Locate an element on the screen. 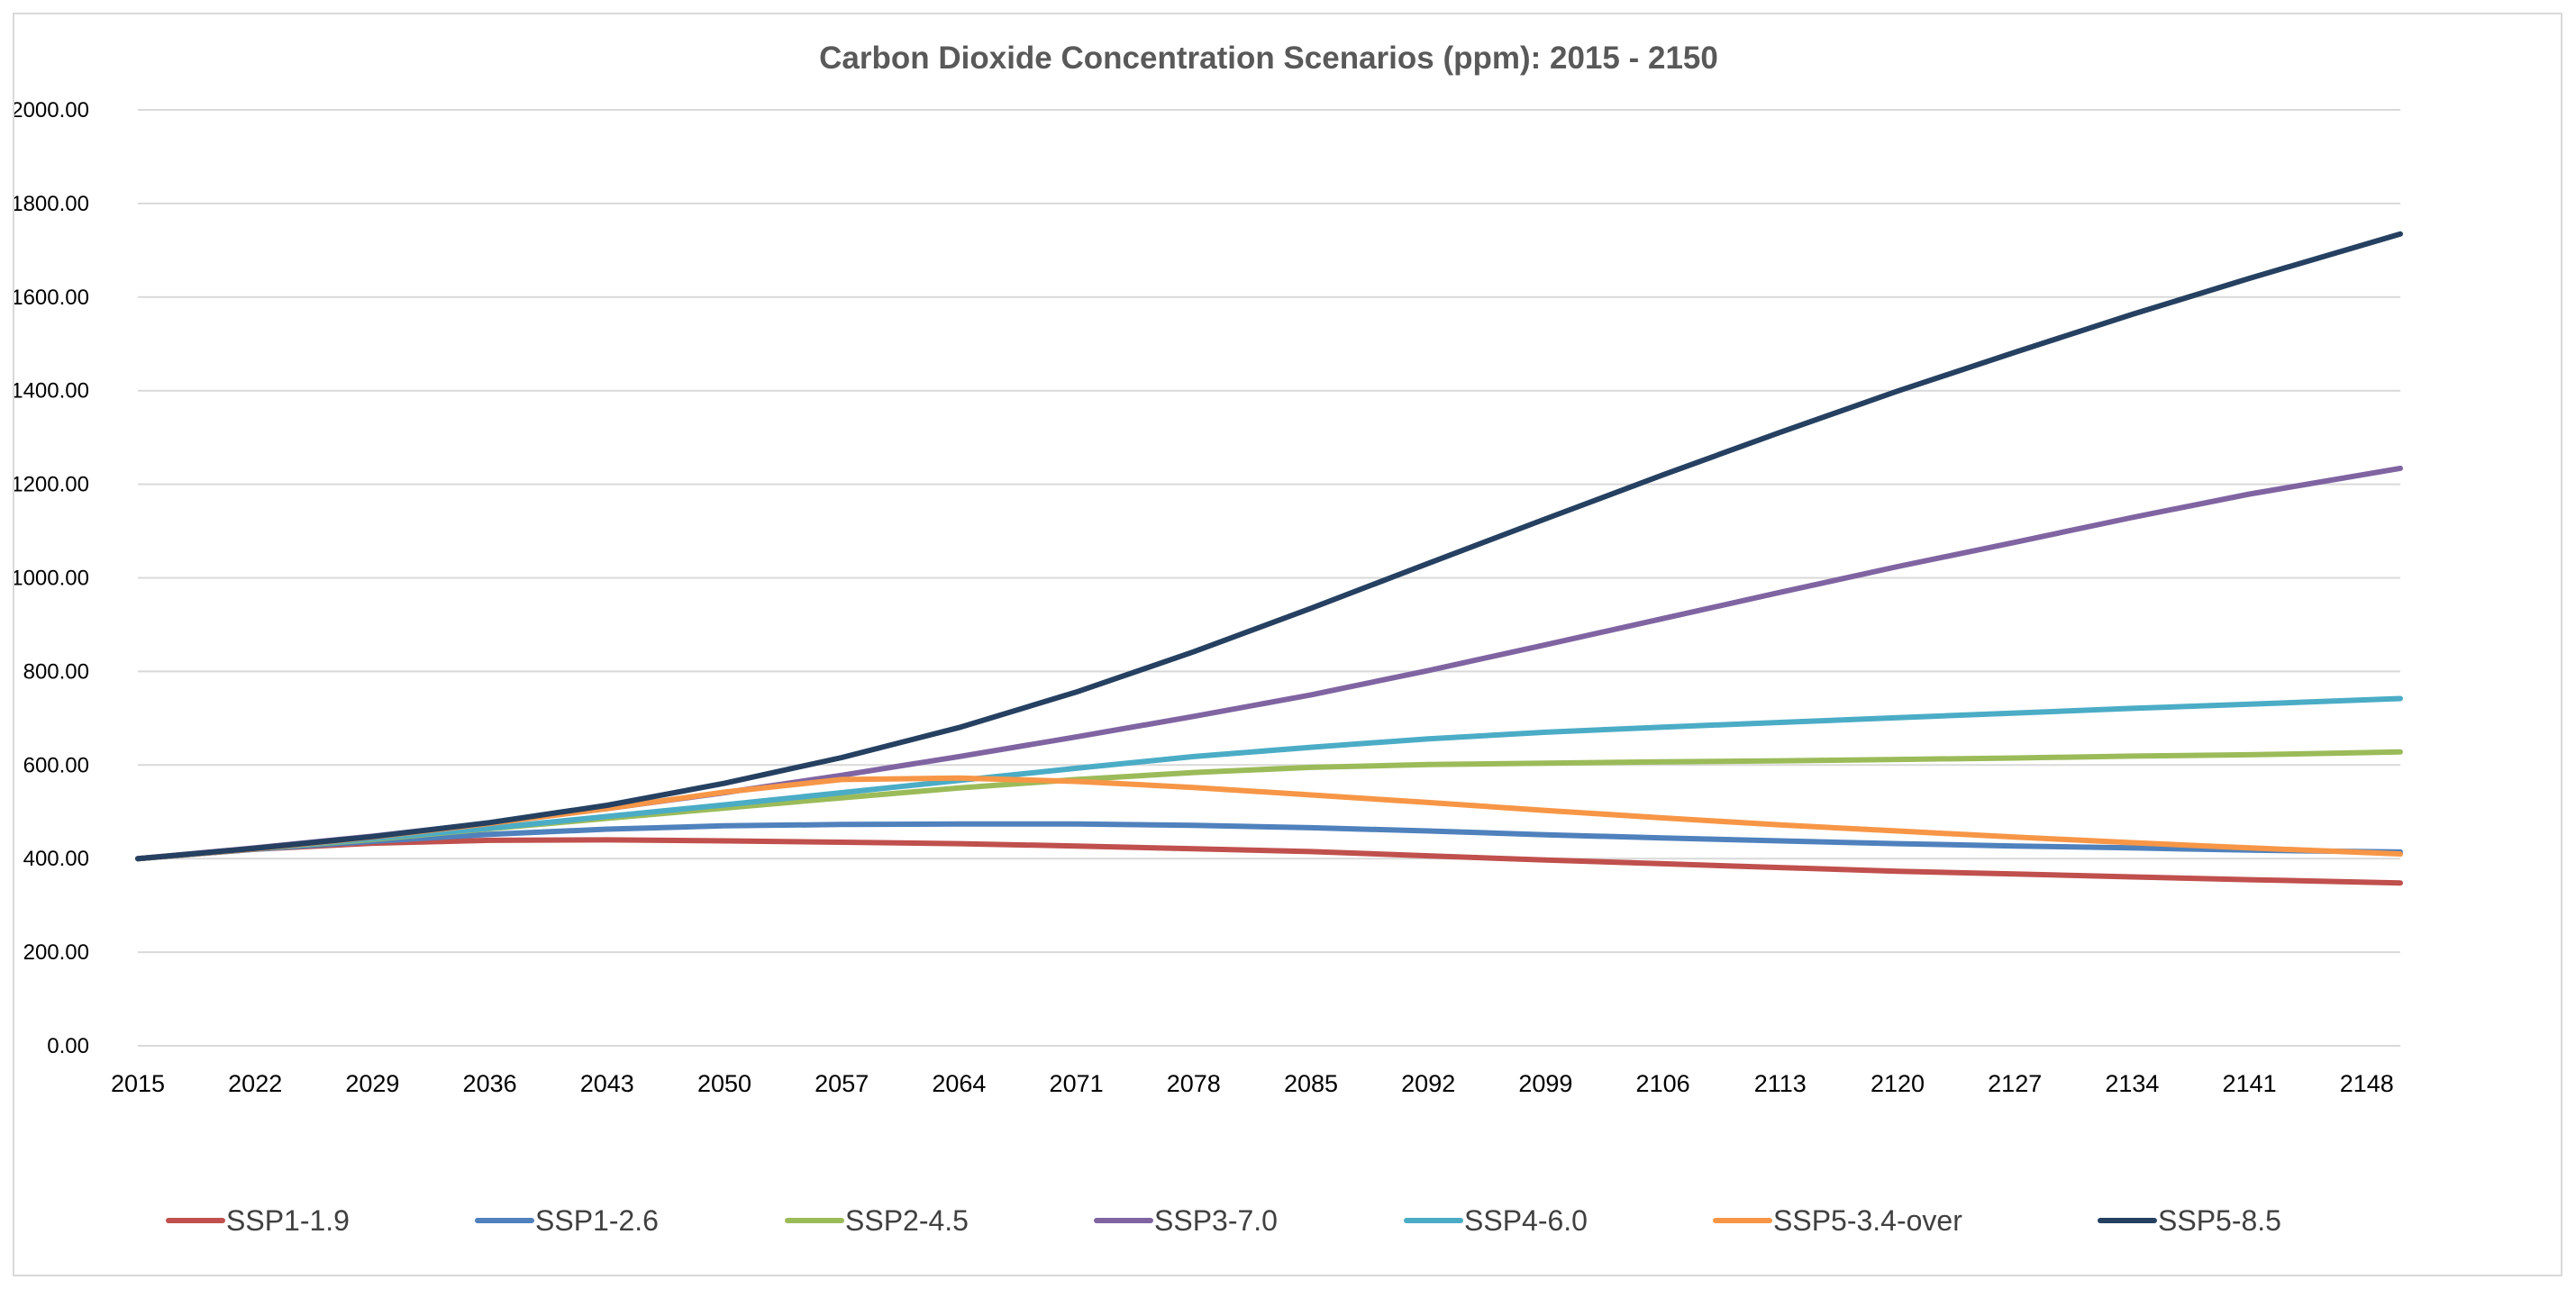 Image resolution: width=2576 pixels, height=1289 pixels. y-tick-label: 1200.00 is located at coordinates (51, 485).